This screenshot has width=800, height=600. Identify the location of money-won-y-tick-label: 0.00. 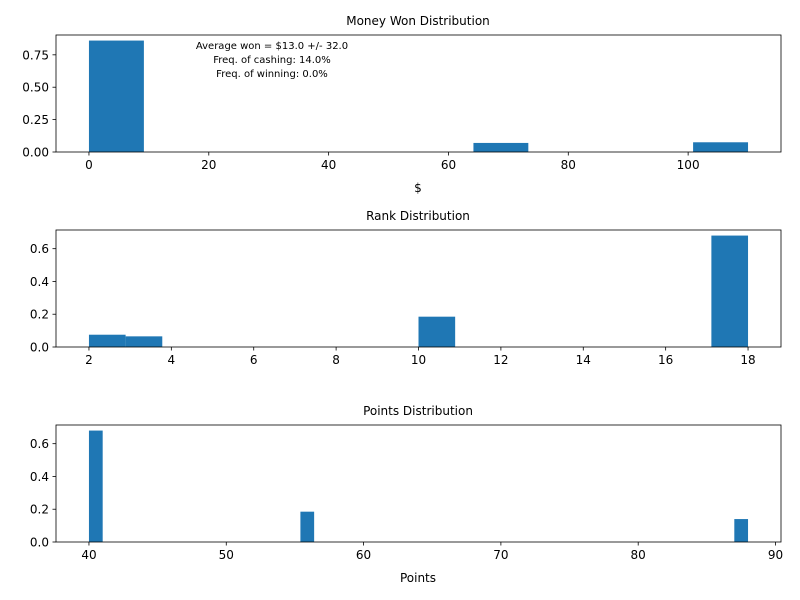
(35, 153).